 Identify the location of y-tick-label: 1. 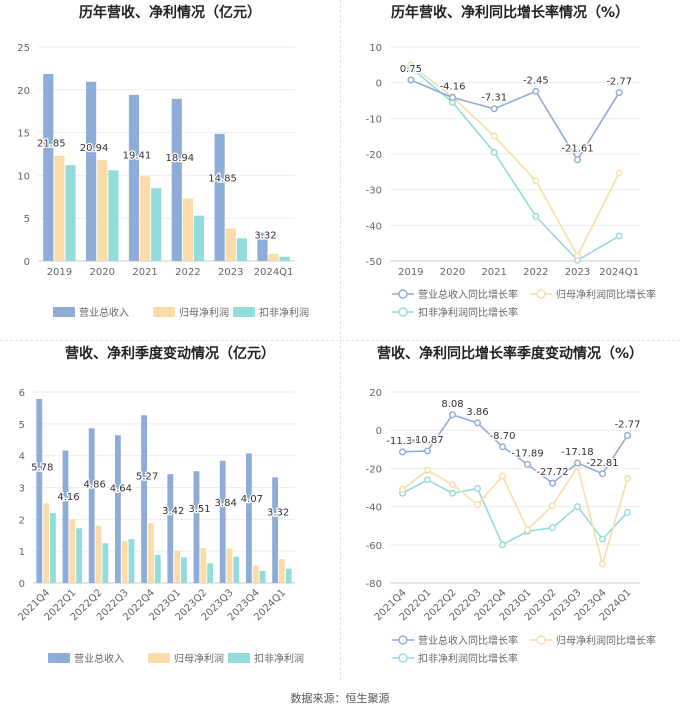
(22, 552).